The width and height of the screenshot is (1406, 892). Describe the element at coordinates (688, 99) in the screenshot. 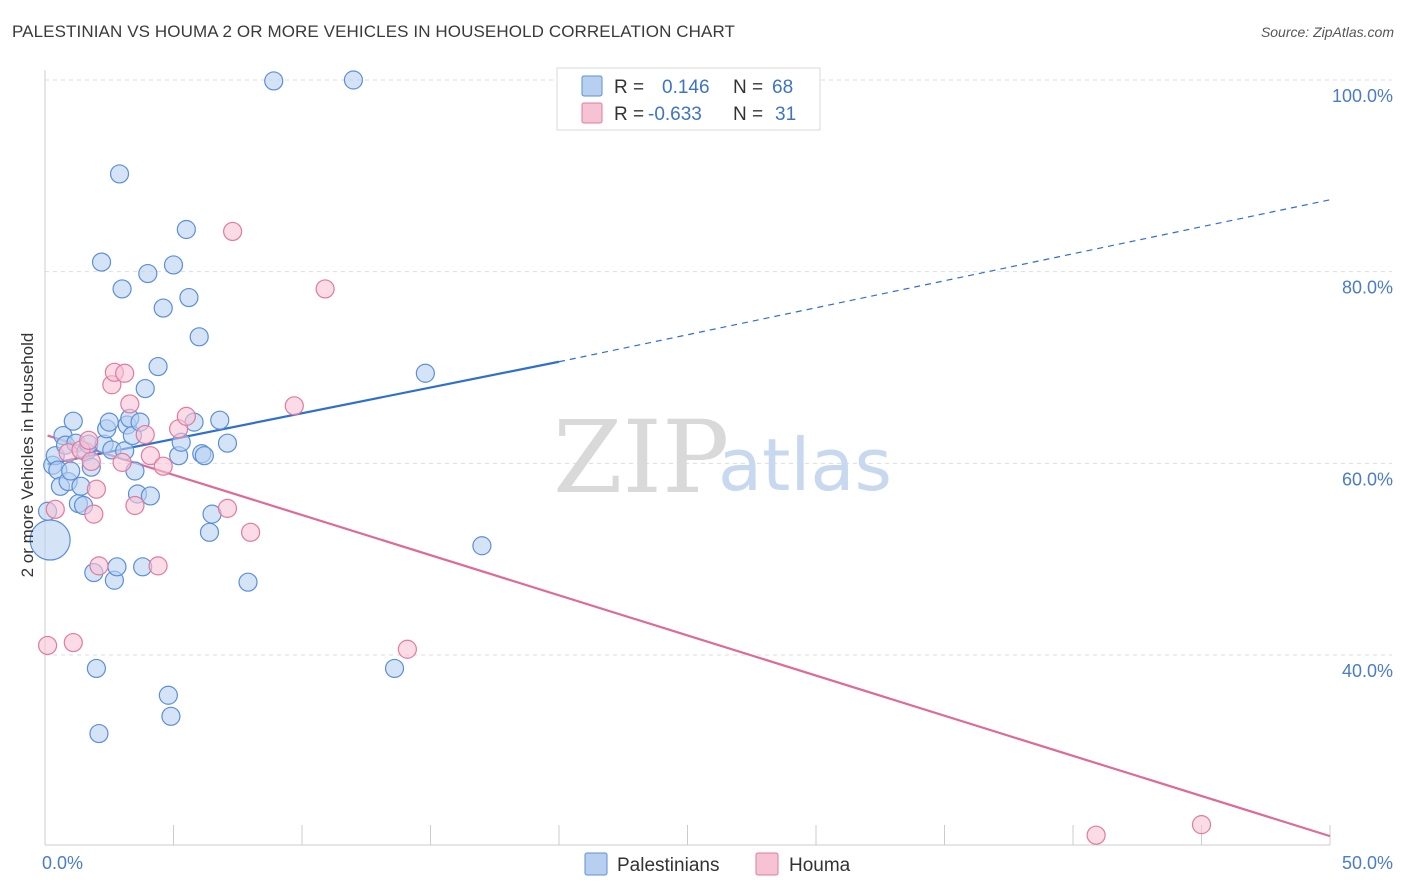

I see `correlation-legend: R = 0.146 N = 68 R = -0.633 N = 31` at that location.